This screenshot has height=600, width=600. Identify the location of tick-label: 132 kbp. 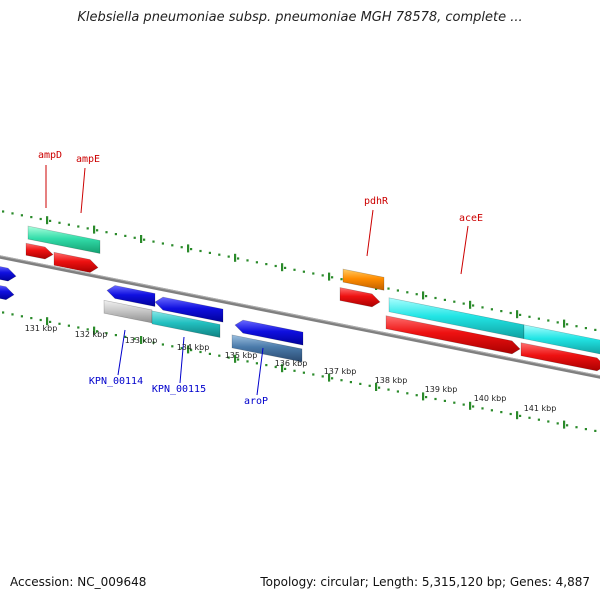
(91, 334).